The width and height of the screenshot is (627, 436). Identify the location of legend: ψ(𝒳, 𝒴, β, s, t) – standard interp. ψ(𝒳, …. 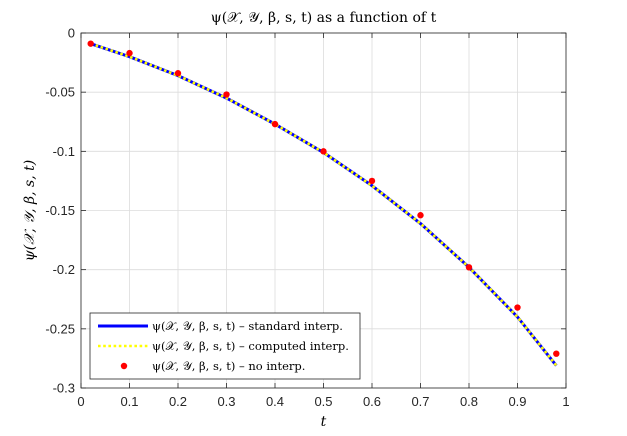
(225, 346).